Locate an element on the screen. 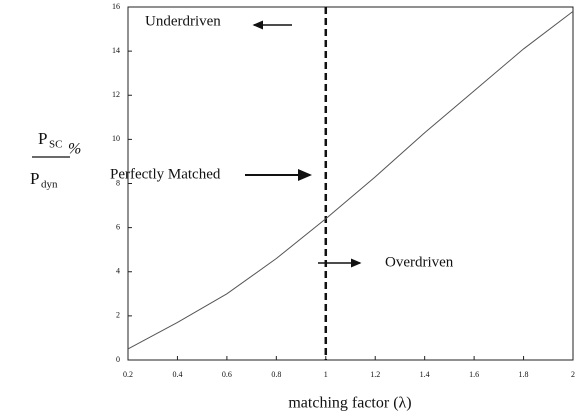 The height and width of the screenshot is (416, 583). annotation: Perfectly Matched is located at coordinates (165, 174).